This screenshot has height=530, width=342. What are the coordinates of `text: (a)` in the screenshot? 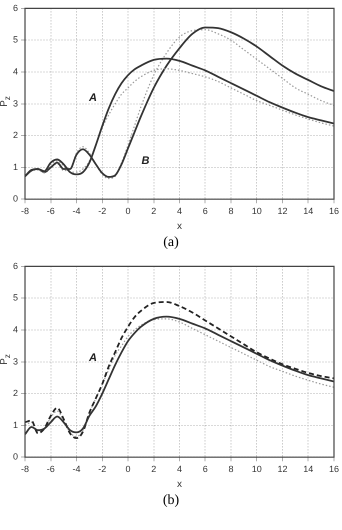 It's located at (171, 243).